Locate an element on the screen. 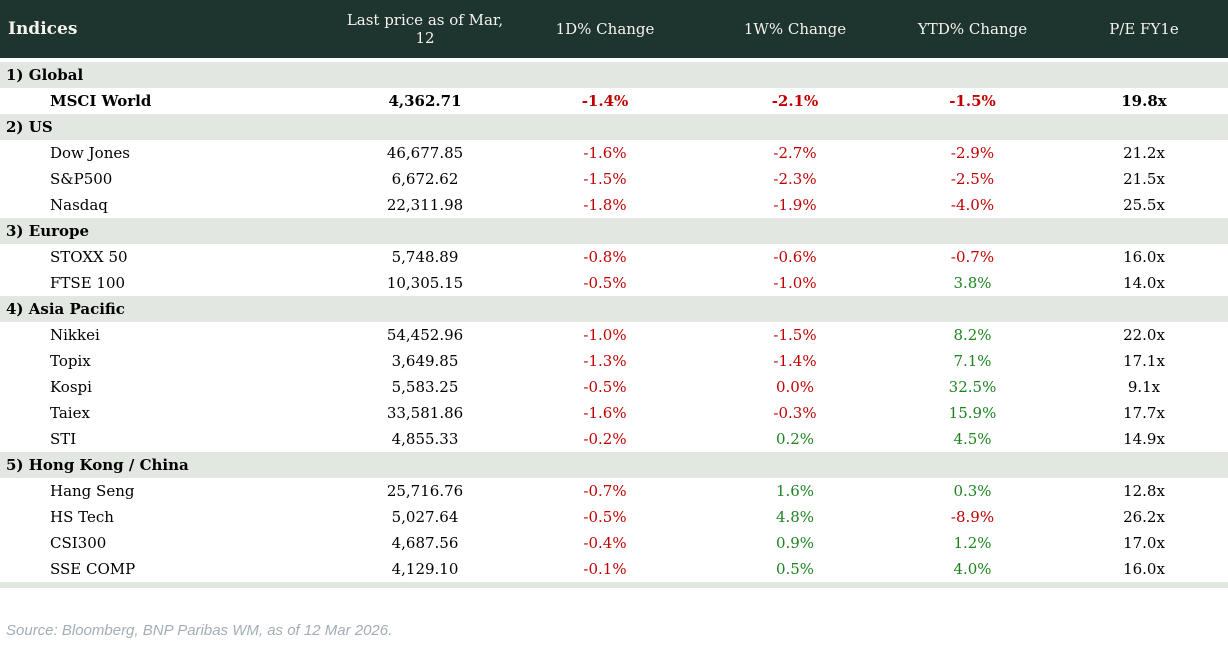 This screenshot has width=1228, height=657. index-row: Nasdaq 22,311.98 -1.8% -1.9% -4.0% 25.5x is located at coordinates (614, 205).